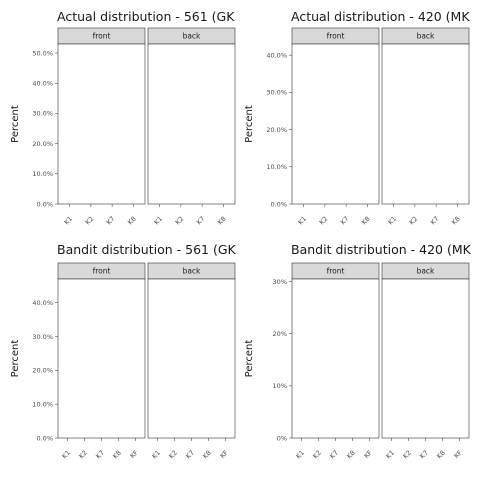 This screenshot has width=480, height=480. I want to click on y-tick-label: 20%, so click(280, 334).